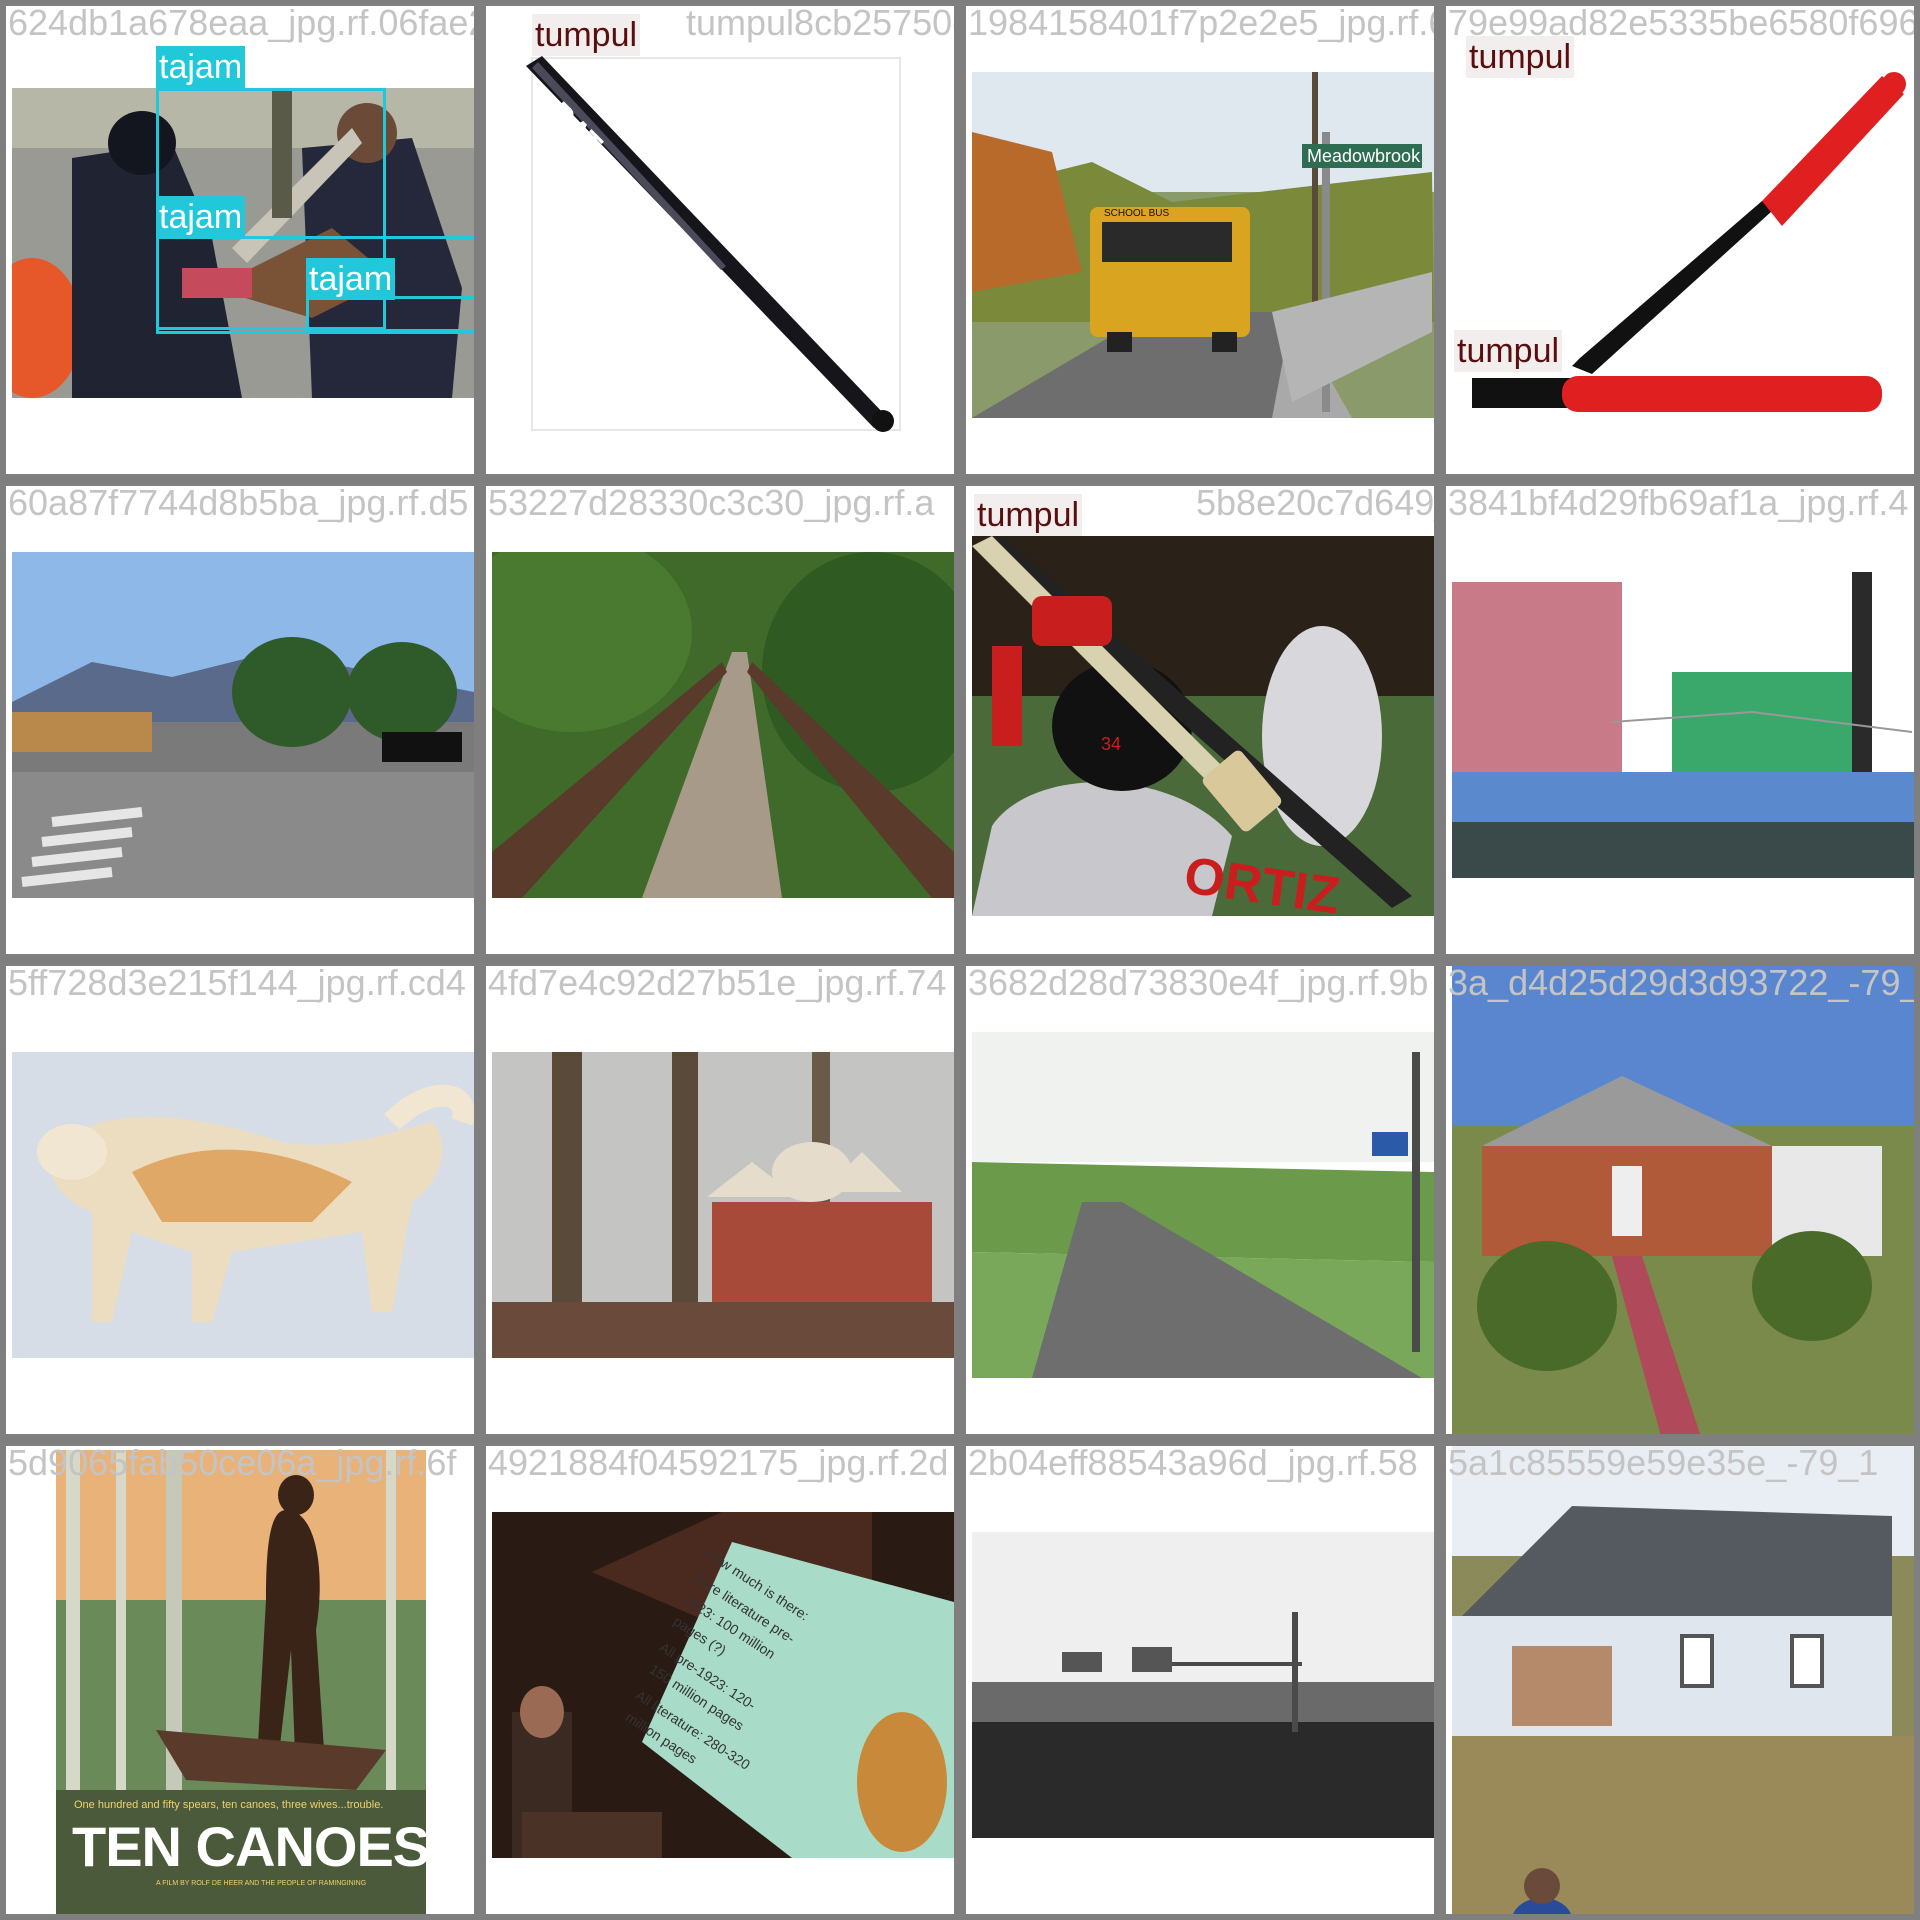  I want to click on grid-cell-7: ORTIZ 34 tumpul 5b8e20c7d649_png.rf.0, so click(1200, 720).